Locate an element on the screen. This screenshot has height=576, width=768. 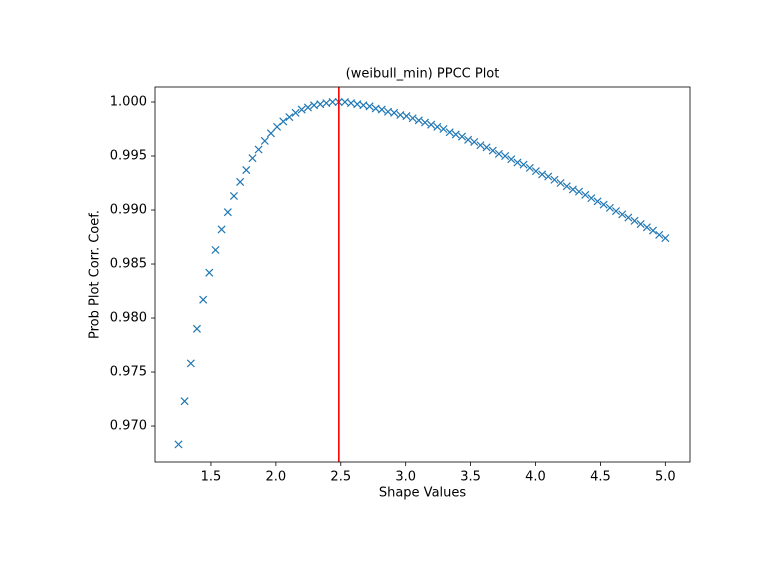
y-tick-label: 0.980 is located at coordinates (128, 318).